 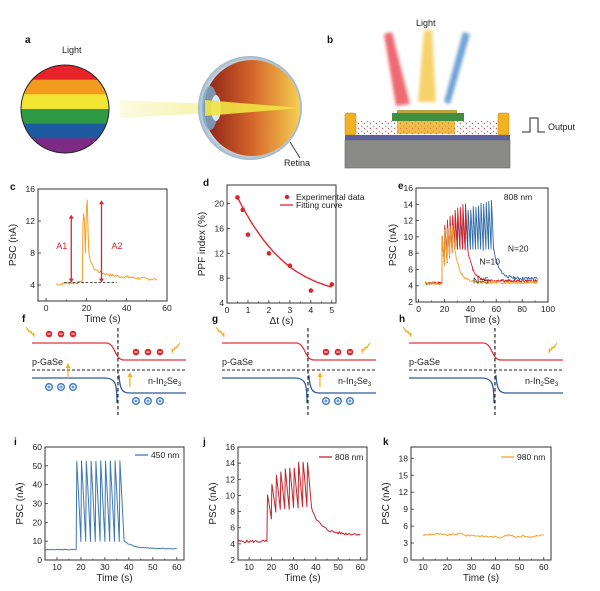 I want to click on x-tick-label: 1, so click(x=248, y=310).